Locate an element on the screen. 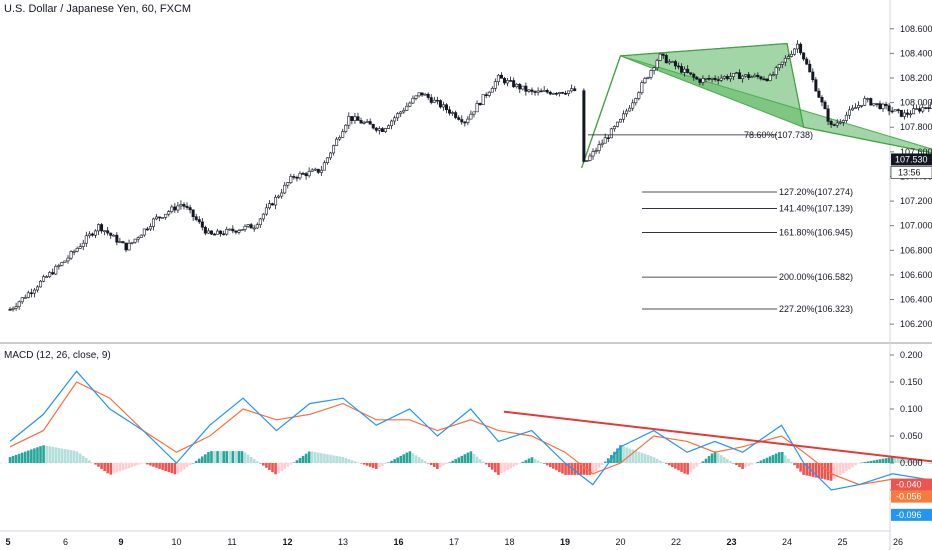  pattern-xa-line is located at coordinates (601, 112).